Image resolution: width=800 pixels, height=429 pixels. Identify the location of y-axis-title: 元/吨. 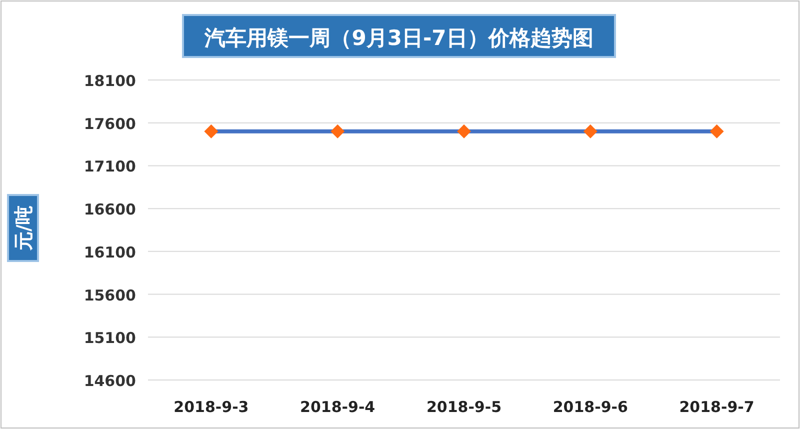
(24, 229).